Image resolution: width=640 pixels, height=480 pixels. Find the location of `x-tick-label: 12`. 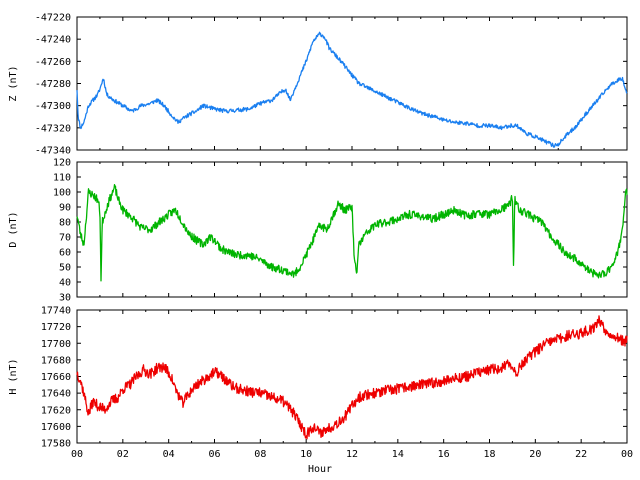

x-tick-label: 12 is located at coordinates (352, 454).